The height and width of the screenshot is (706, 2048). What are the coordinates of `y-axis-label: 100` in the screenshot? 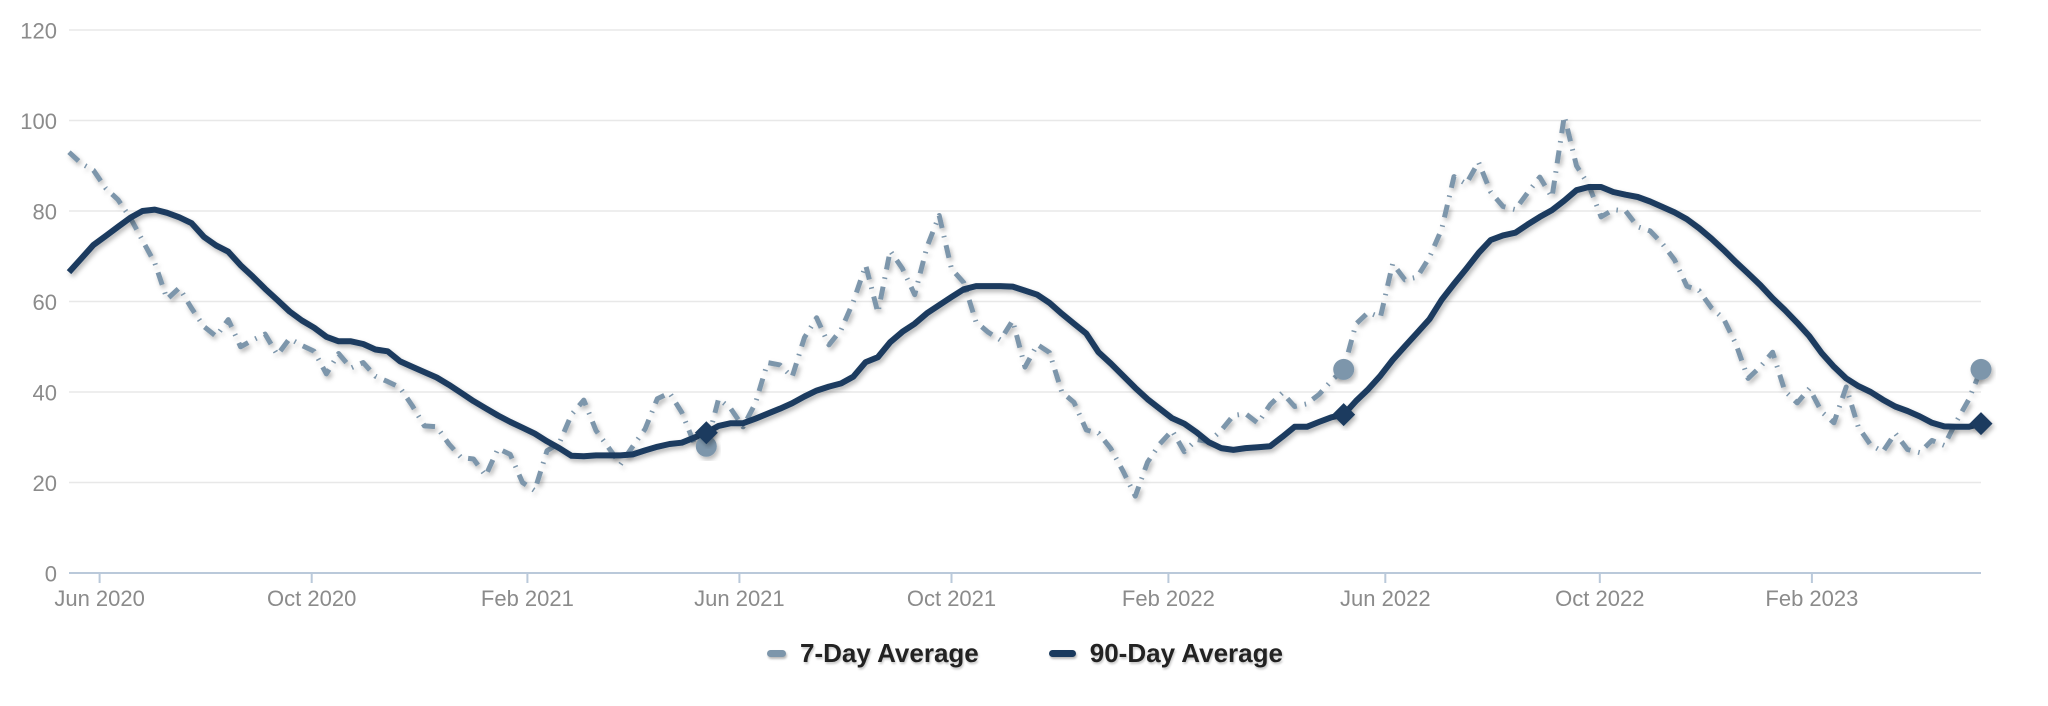 It's located at (38, 121).